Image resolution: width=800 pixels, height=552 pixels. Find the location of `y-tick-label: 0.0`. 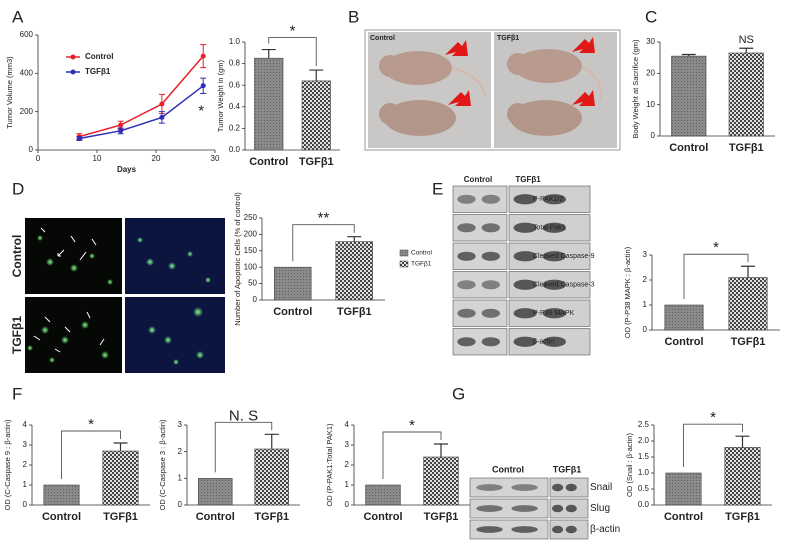

y-tick-label: 0.0 is located at coordinates (644, 504).